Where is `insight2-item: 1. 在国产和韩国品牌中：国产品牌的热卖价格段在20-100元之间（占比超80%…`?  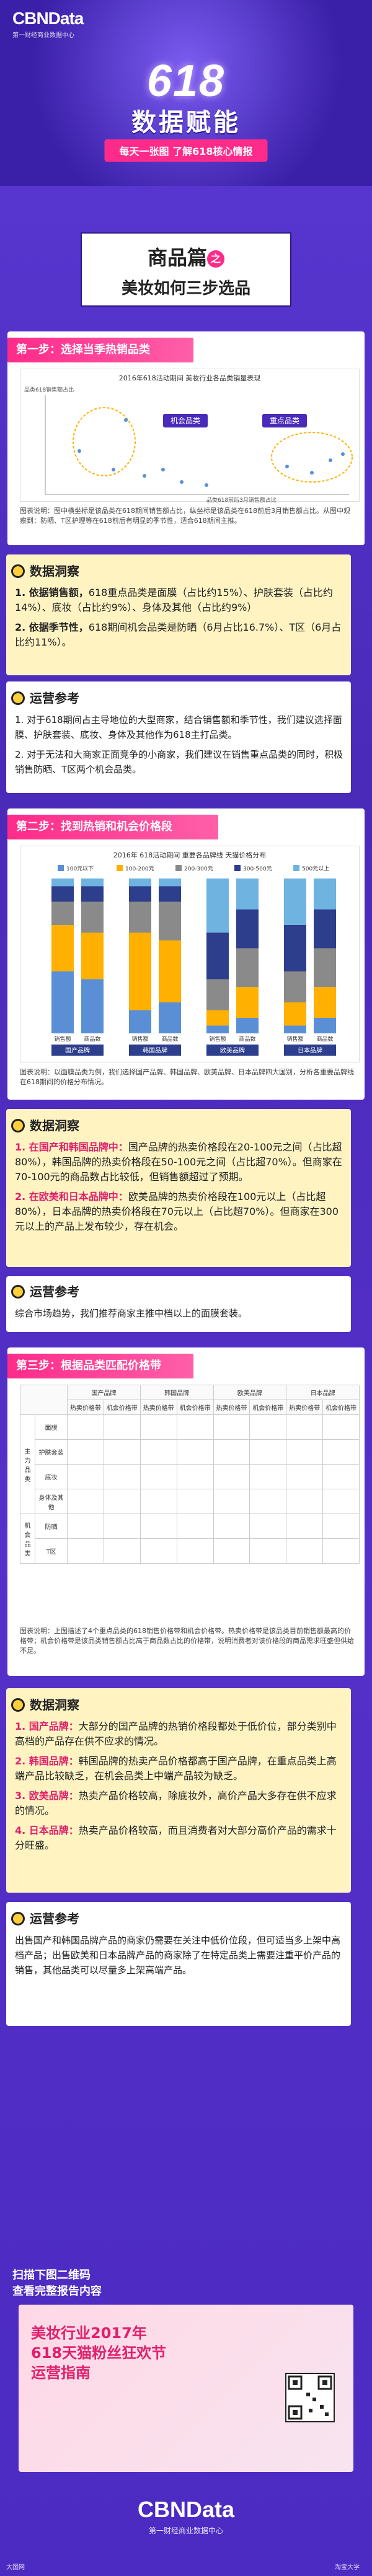
insight2-item: 1. 在国产和韩国品牌中：国产品牌的热卖价格段在20-100元之间（占比超80%… is located at coordinates (178, 1162).